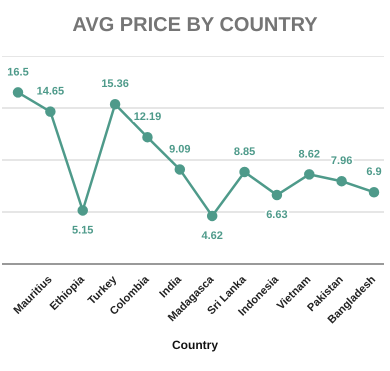 Image resolution: width=390 pixels, height=371 pixels. I want to click on data-label: 7.96, so click(341, 161).